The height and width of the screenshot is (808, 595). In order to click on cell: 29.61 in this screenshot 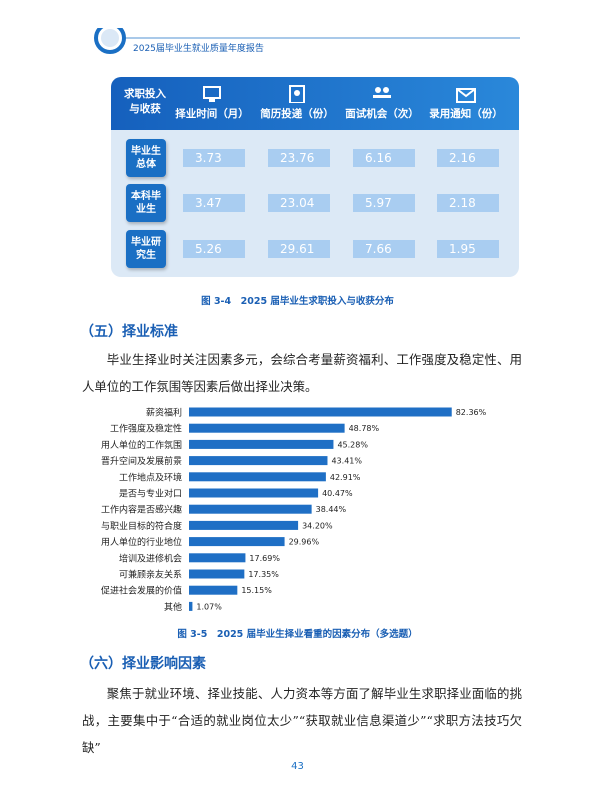, I will do `click(299, 249)`.